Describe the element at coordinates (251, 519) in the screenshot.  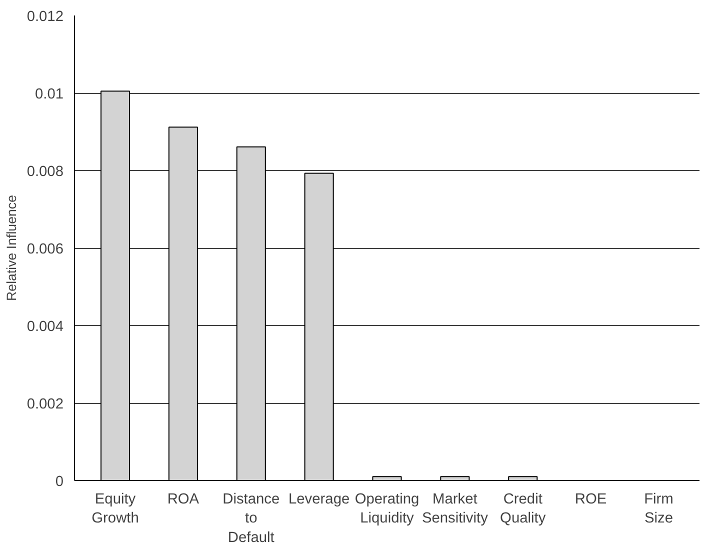
I see `x-tick-label: Distance to Default` at that location.